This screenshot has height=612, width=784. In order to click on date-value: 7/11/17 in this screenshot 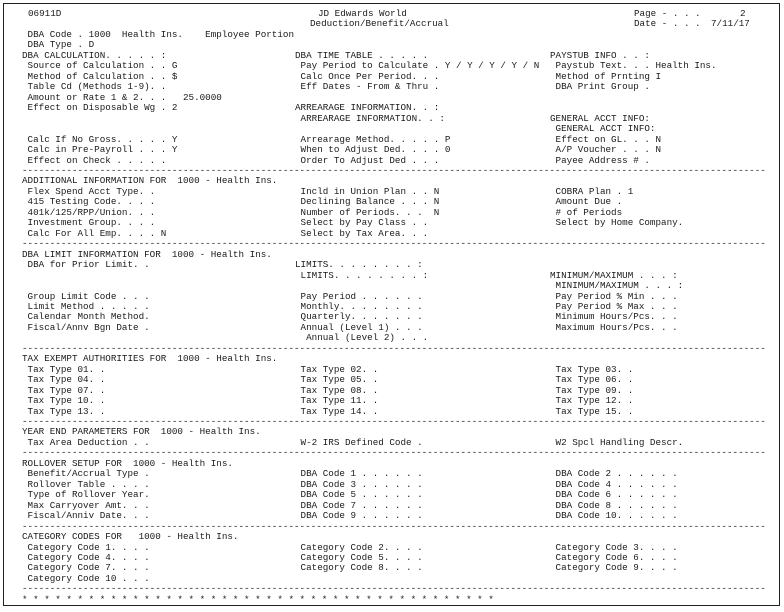, I will do `click(730, 23)`.